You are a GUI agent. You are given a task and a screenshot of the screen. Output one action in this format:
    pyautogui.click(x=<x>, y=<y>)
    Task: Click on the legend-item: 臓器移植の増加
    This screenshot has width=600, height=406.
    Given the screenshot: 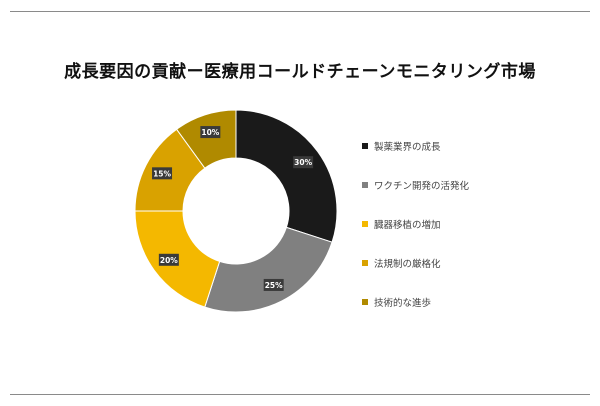 What is the action you would take?
    pyautogui.click(x=415, y=223)
    